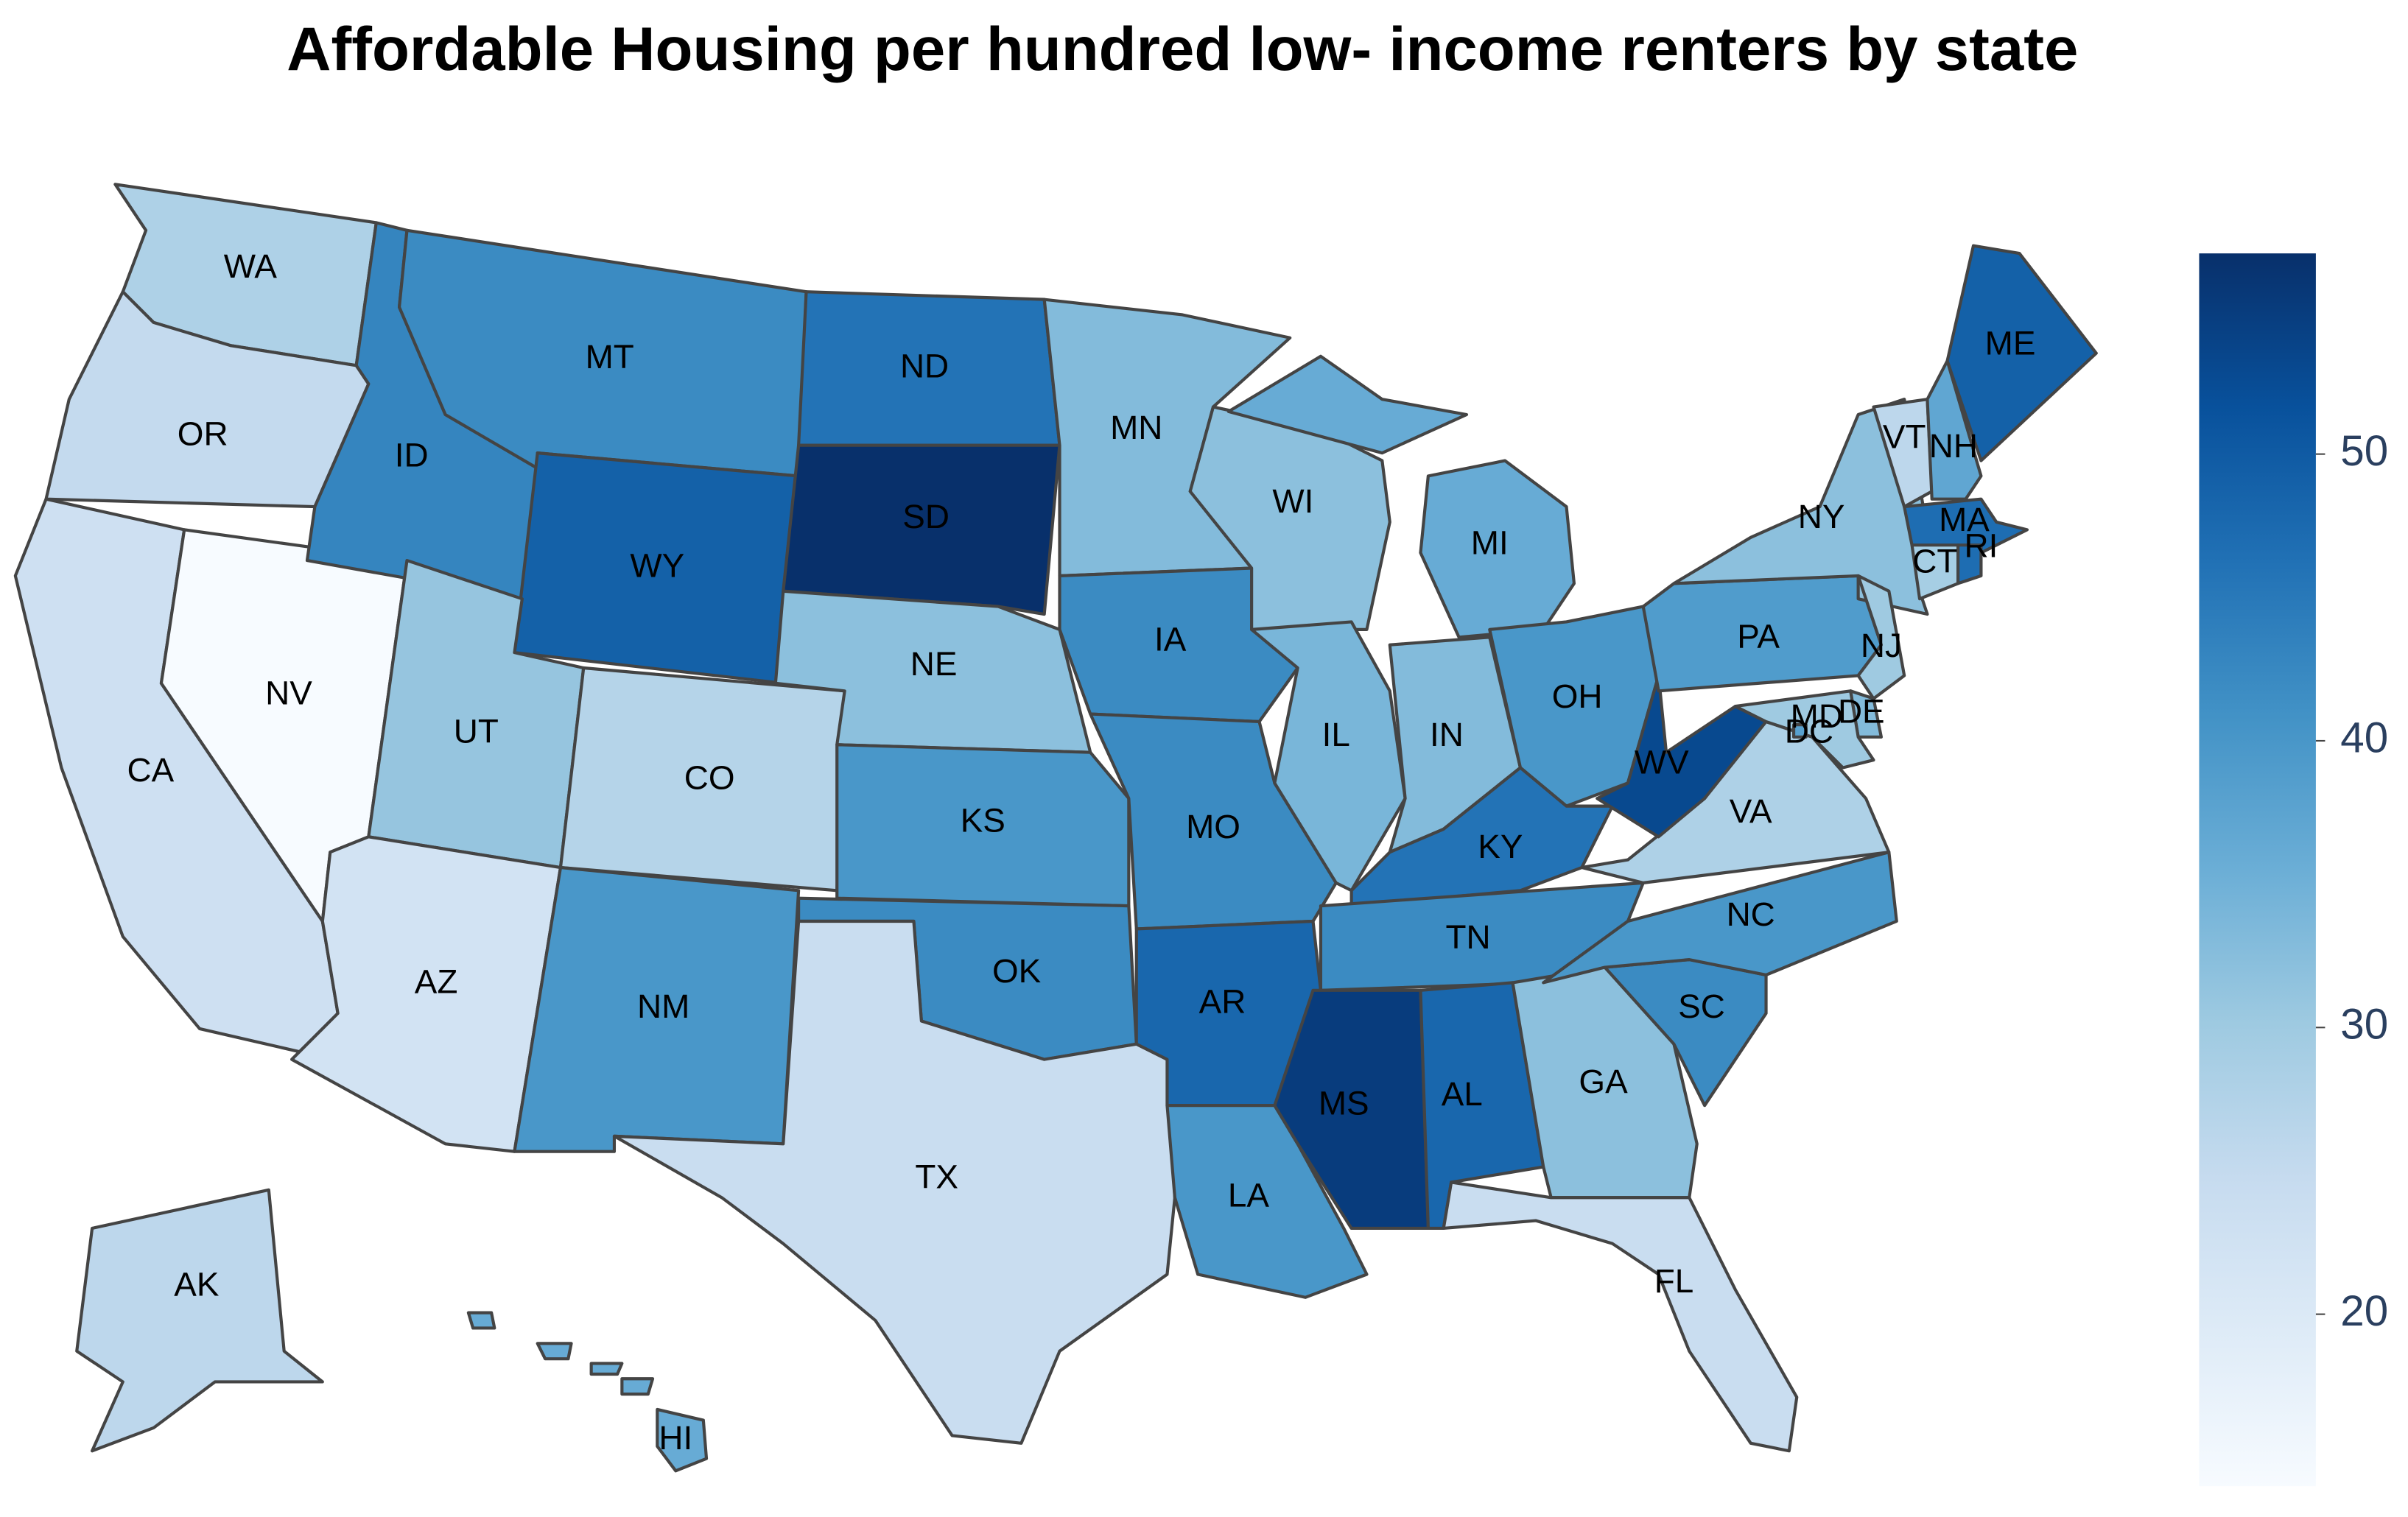  I want to click on colorbar, so click(2257, 870).